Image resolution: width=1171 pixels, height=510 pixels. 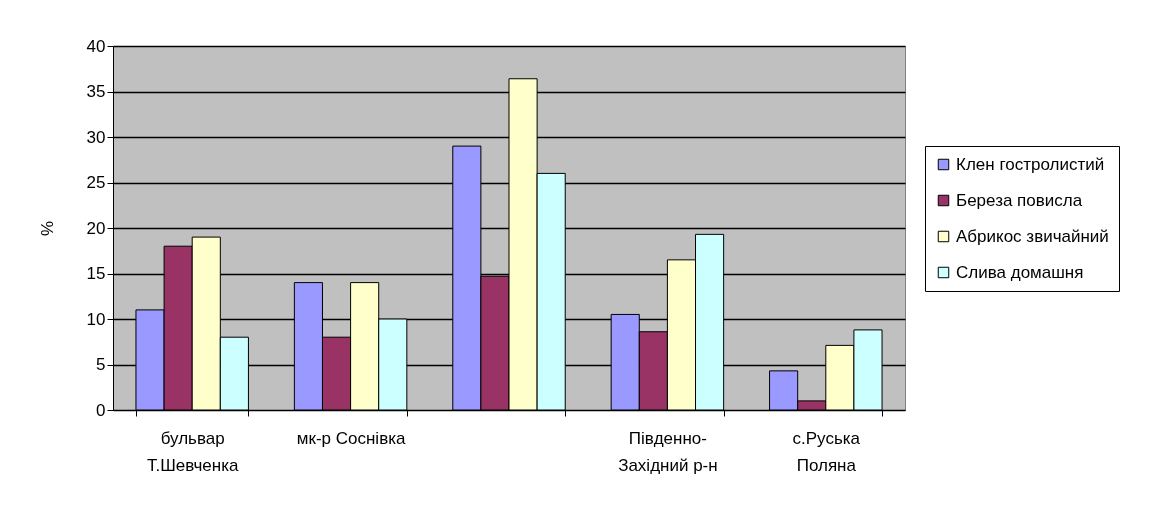 I want to click on y-tick-label: 40, so click(x=96, y=46).